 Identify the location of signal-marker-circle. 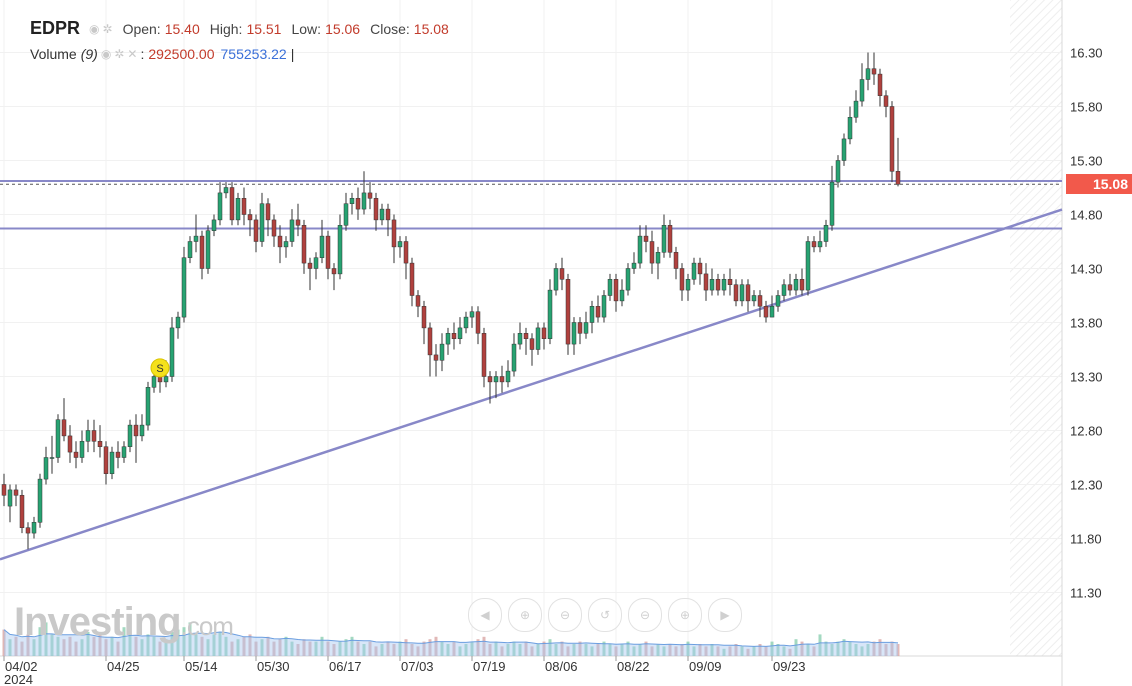
(160, 368).